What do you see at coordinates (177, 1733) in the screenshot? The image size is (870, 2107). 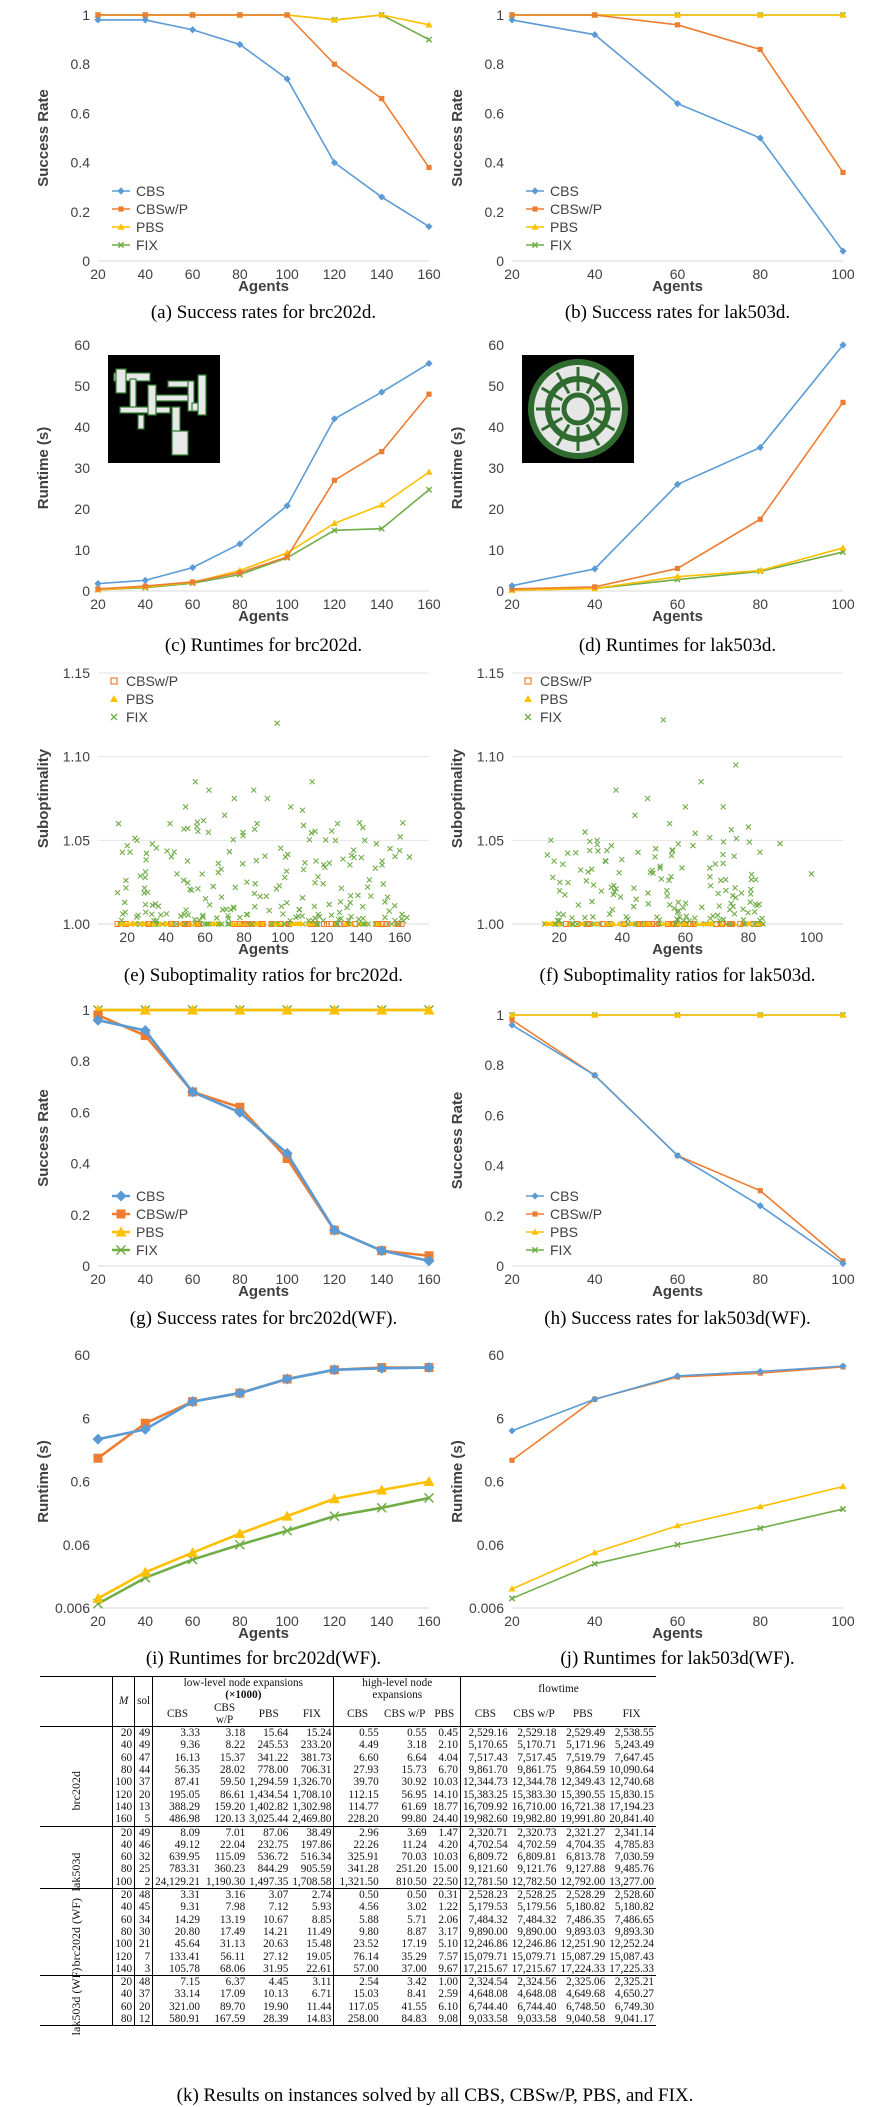 I see `table-cell: 3.33` at bounding box center [177, 1733].